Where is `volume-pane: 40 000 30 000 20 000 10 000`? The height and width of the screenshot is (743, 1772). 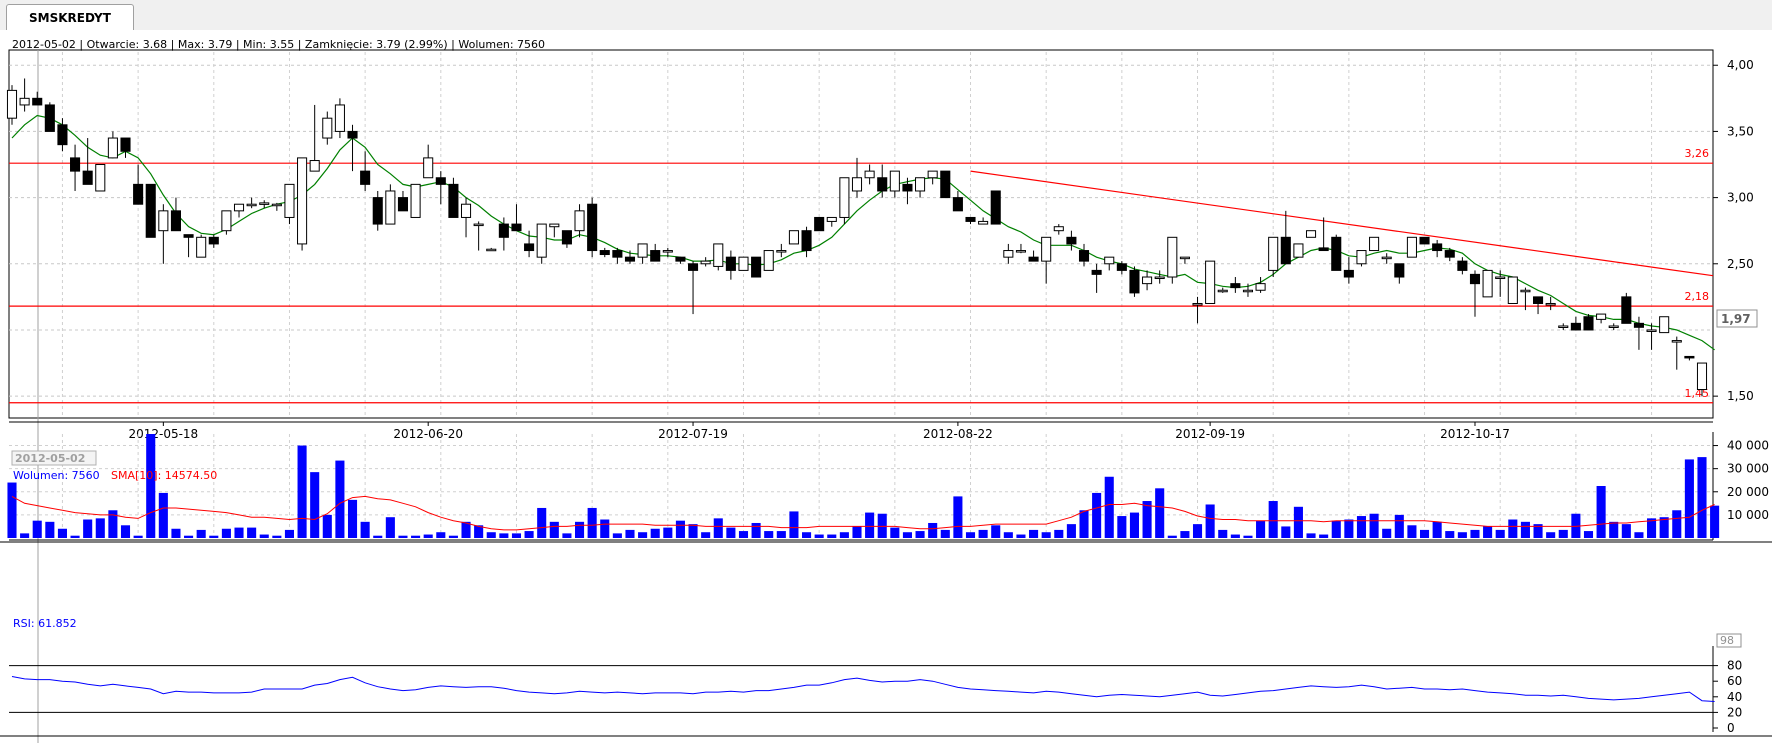 volume-pane: 40 000 30 000 20 000 10 000 is located at coordinates (886, 487).